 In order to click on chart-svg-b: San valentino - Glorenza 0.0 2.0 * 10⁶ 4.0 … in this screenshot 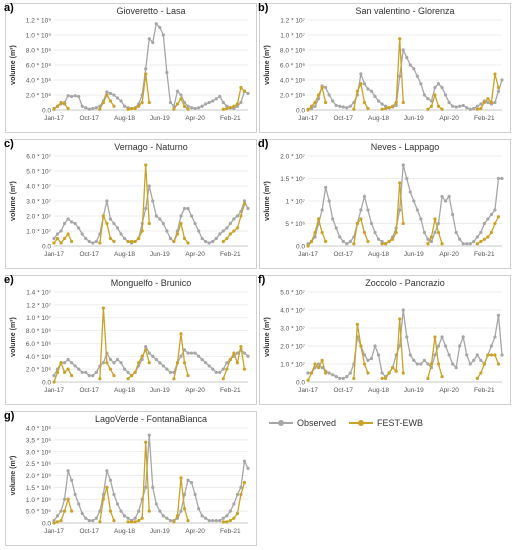, I will do `click(384, 64)`.